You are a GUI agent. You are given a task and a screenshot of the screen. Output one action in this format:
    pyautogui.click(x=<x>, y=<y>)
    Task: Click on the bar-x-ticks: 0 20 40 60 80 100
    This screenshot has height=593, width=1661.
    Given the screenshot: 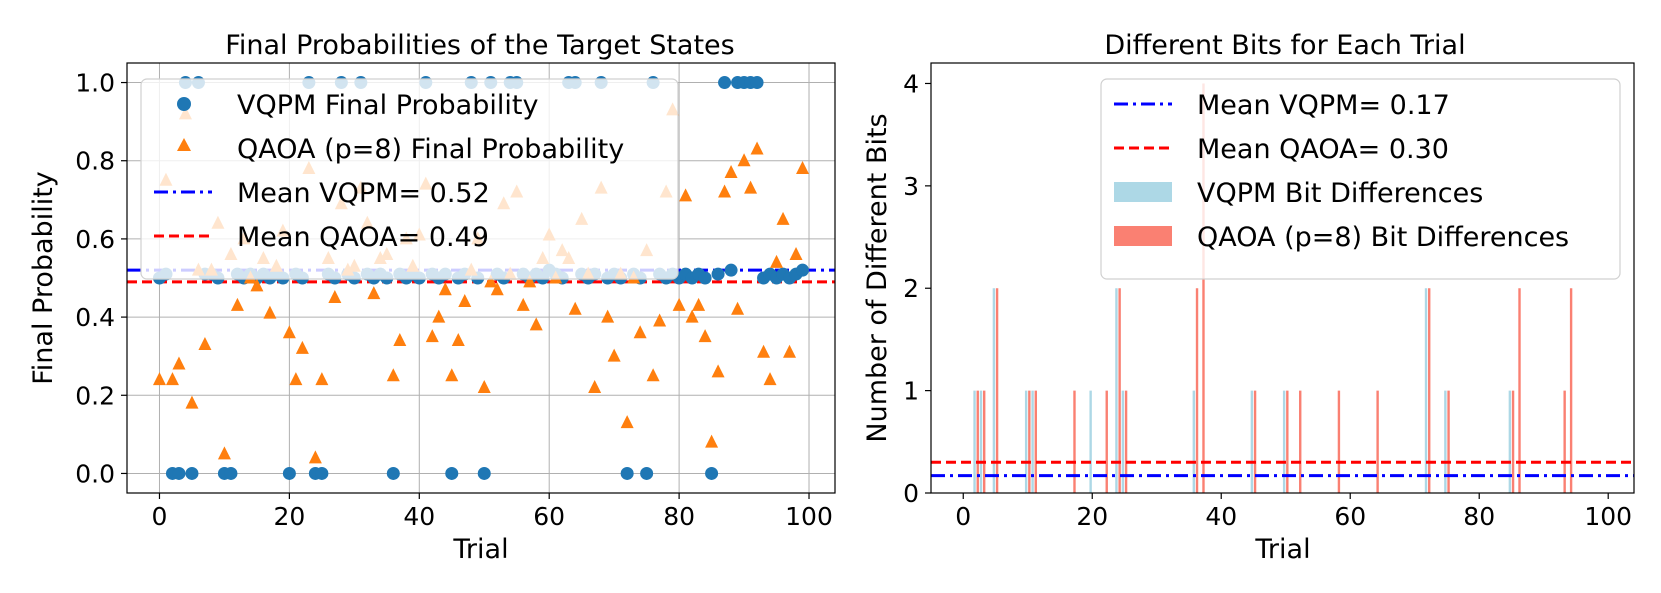 What is the action you would take?
    pyautogui.click(x=1293, y=512)
    